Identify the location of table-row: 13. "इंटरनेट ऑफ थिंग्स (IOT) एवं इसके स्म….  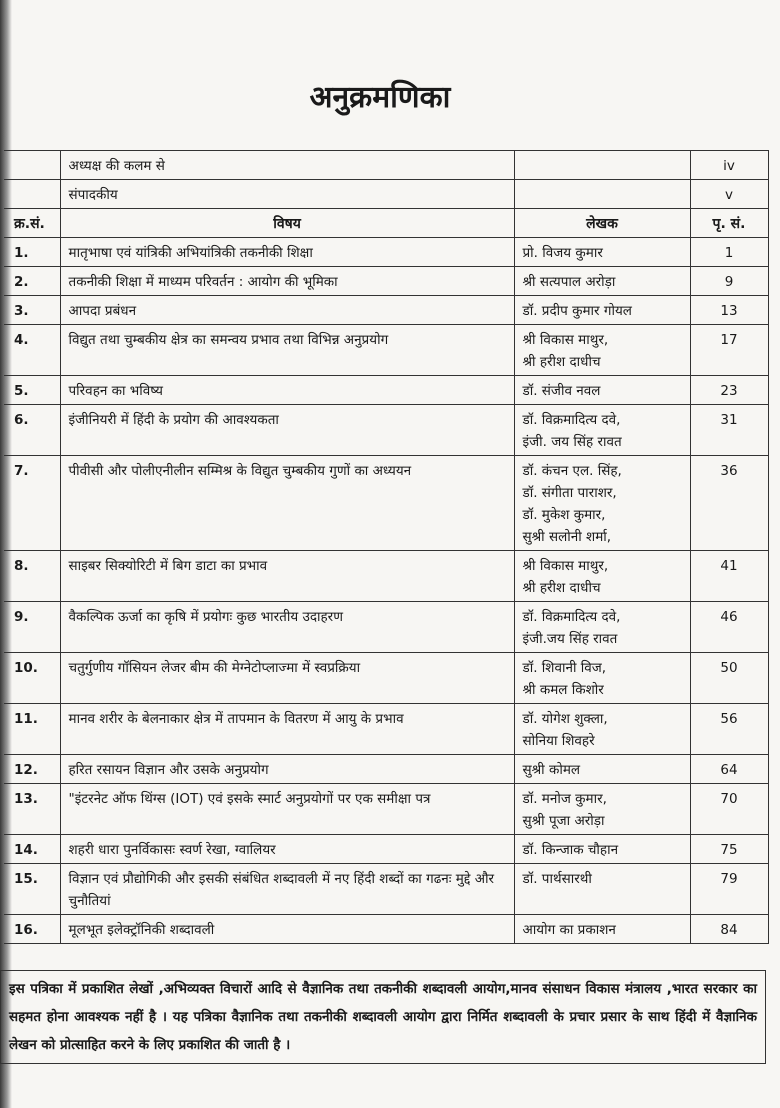
(386, 809).